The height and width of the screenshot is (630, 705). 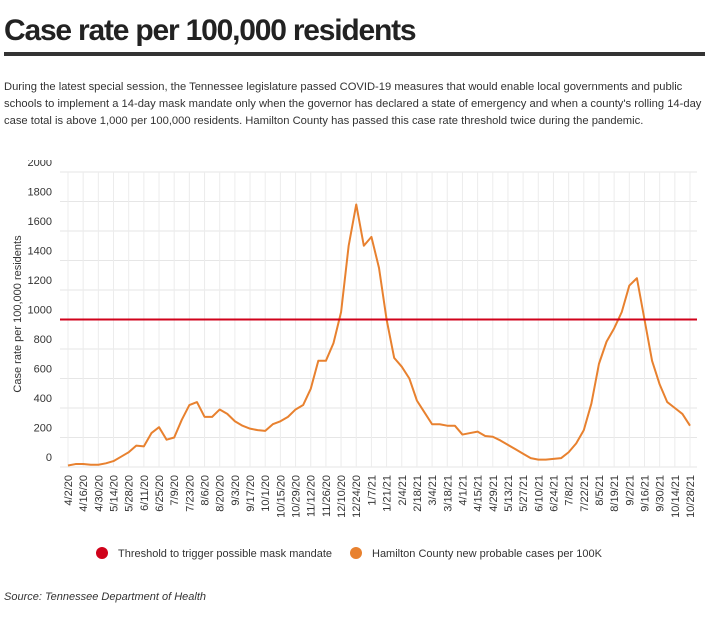 What do you see at coordinates (40, 193) in the screenshot?
I see `y-tick-label: 1800` at bounding box center [40, 193].